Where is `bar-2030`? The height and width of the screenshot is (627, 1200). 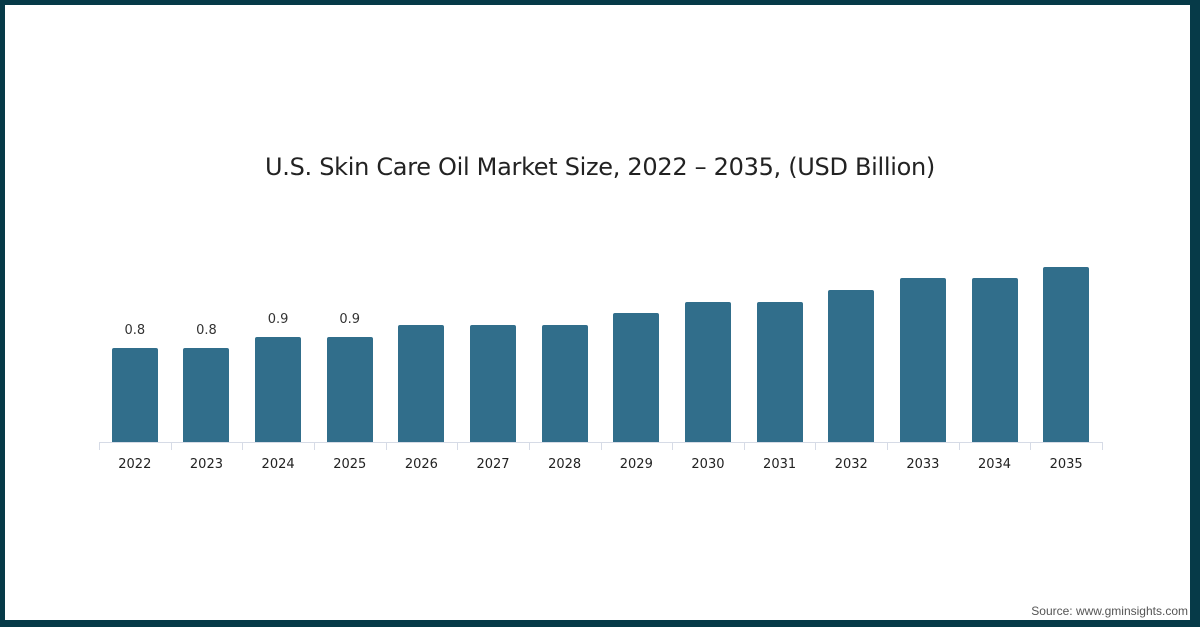 bar-2030 is located at coordinates (707, 371).